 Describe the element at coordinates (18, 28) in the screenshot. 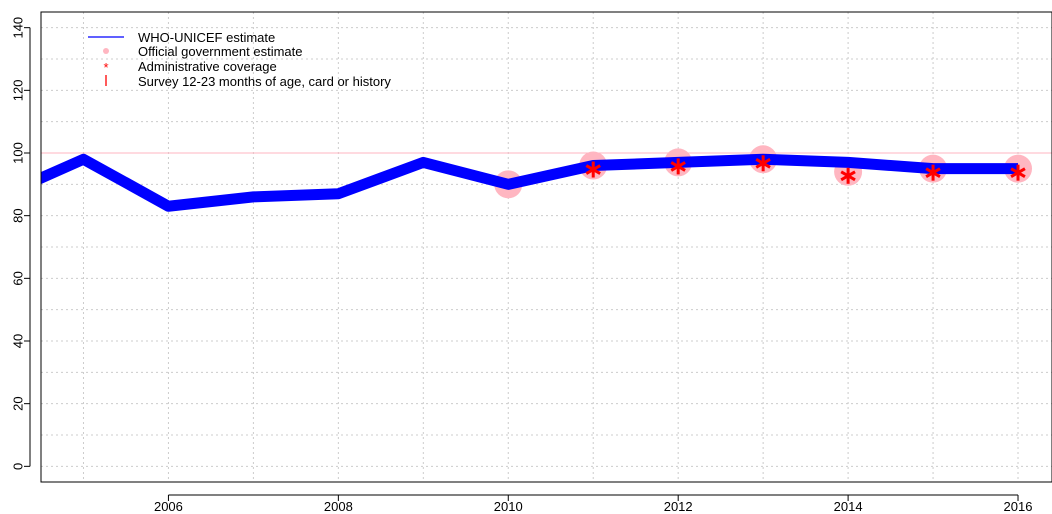

I see `y-tick-label: 140` at that location.